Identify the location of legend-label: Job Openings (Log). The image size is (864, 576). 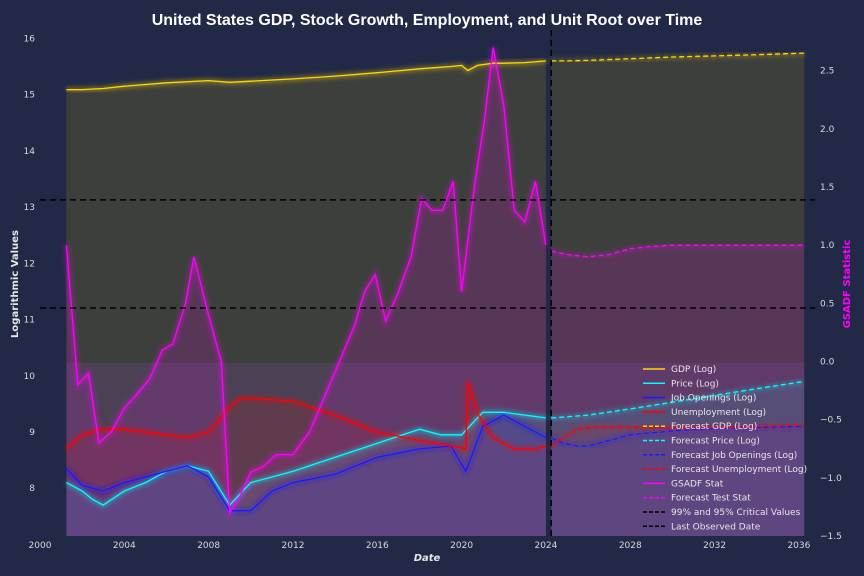
(713, 399).